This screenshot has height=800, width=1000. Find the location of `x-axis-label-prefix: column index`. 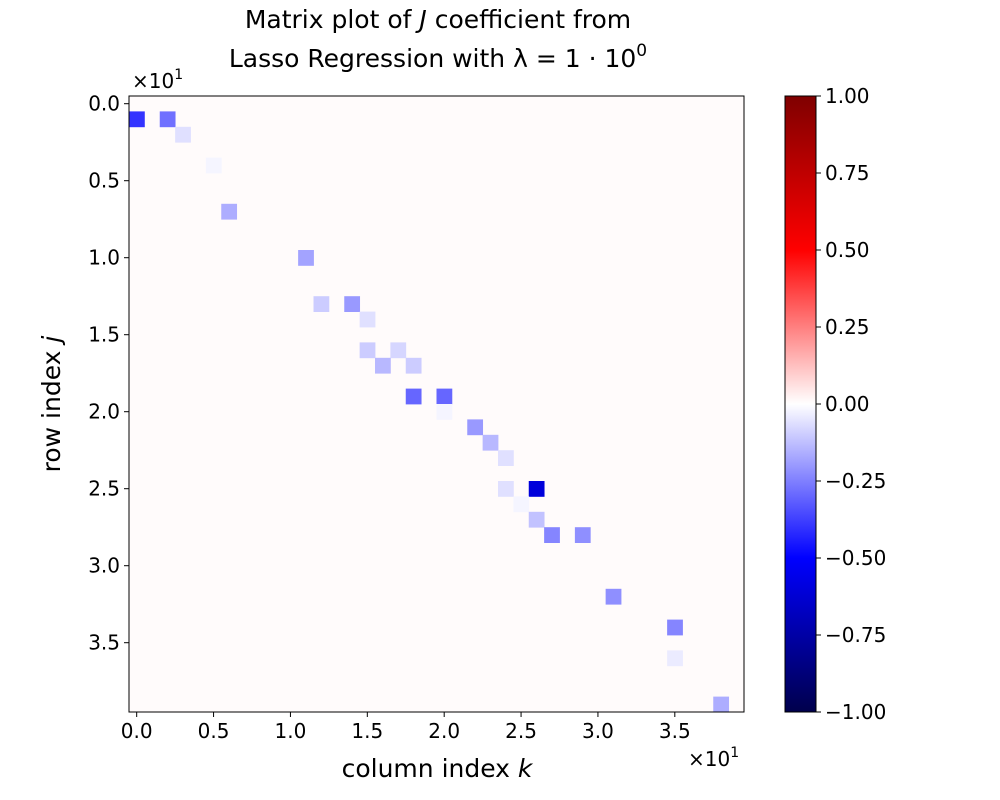

x-axis-label-prefix: column index is located at coordinates (430, 768).